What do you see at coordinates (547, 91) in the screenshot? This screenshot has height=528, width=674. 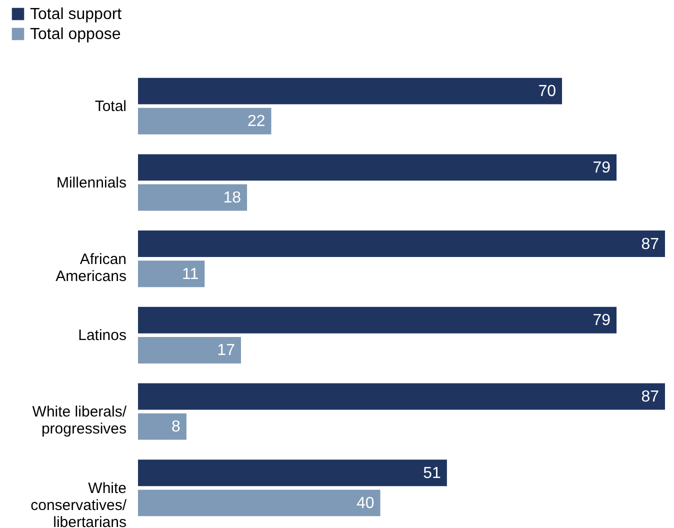 I see `data-label: 70` at bounding box center [547, 91].